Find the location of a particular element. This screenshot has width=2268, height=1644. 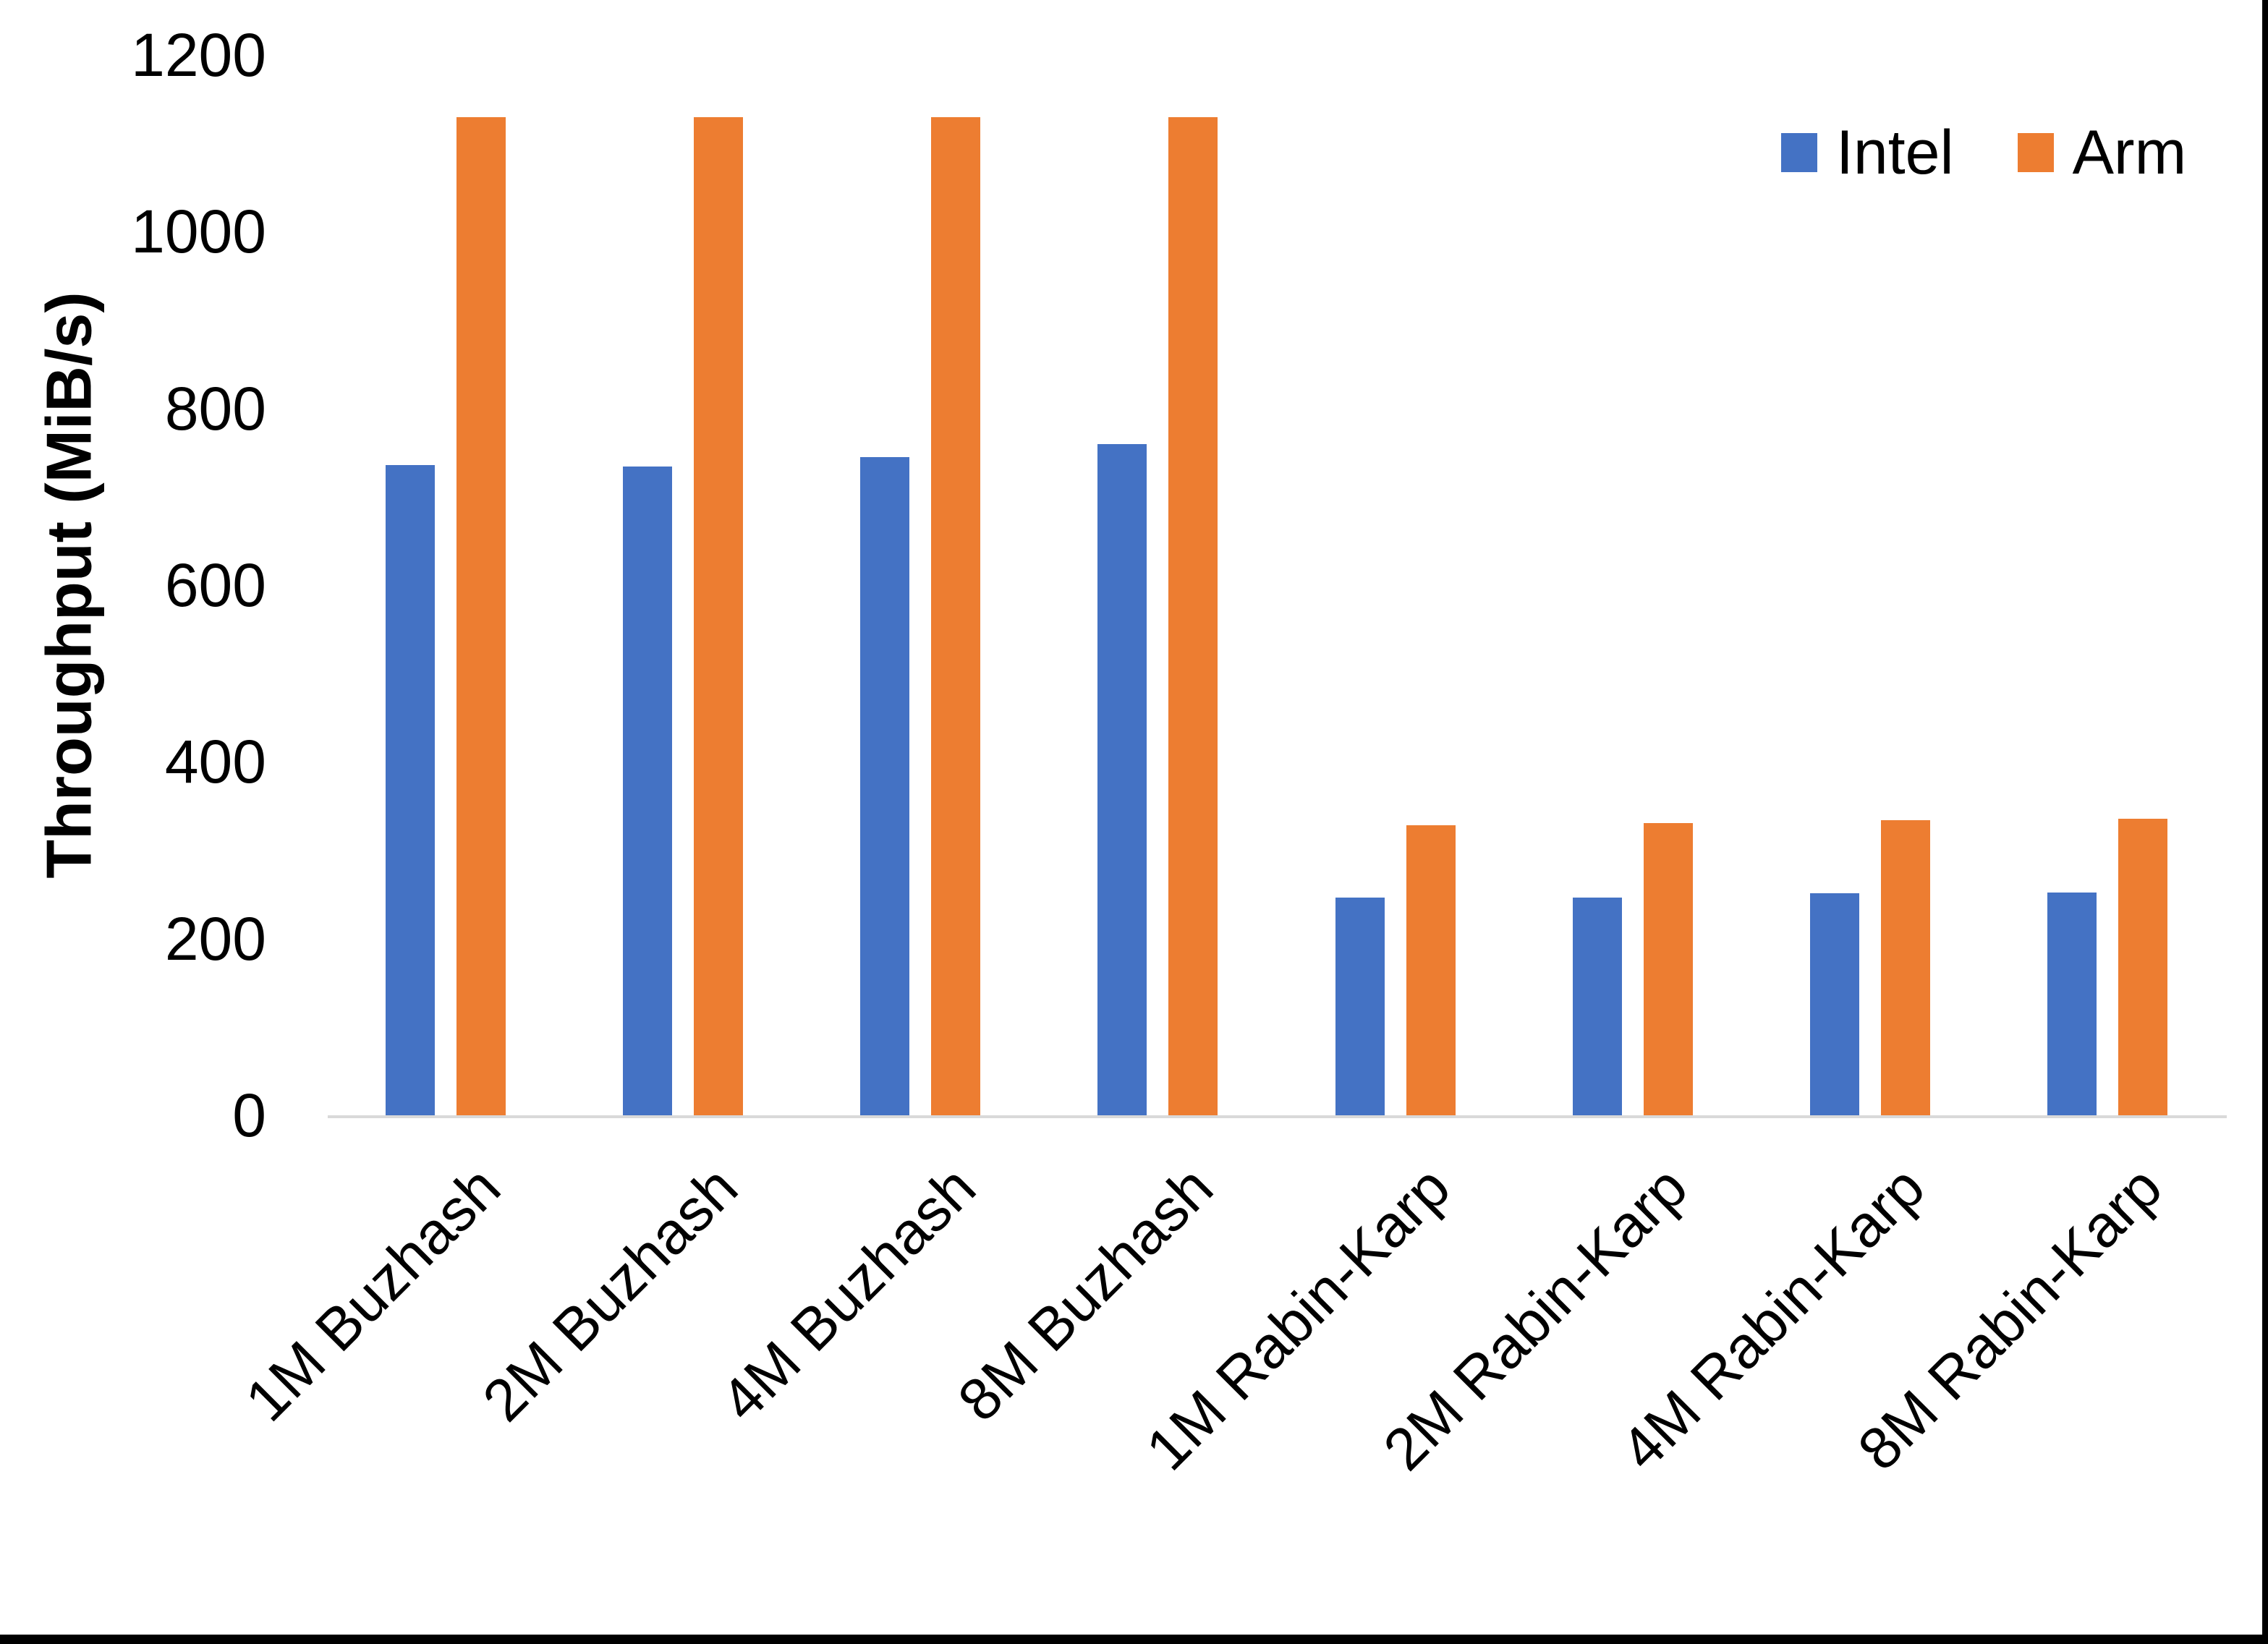

bar-arm-2m-buzhash is located at coordinates (719, 615).